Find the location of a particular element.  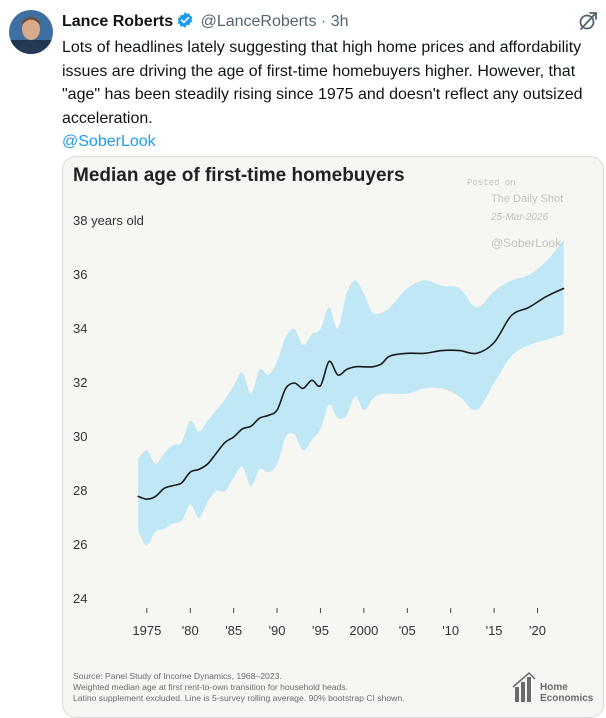

tweet-header: Lance Roberts @LanceRoberts · 3h is located at coordinates (334, 22).